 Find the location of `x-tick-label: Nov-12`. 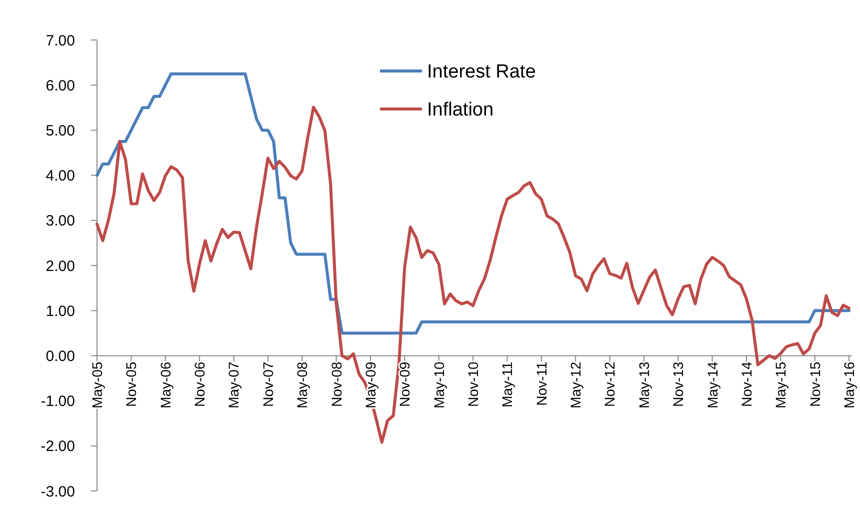

x-tick-label: Nov-12 is located at coordinates (610, 384).